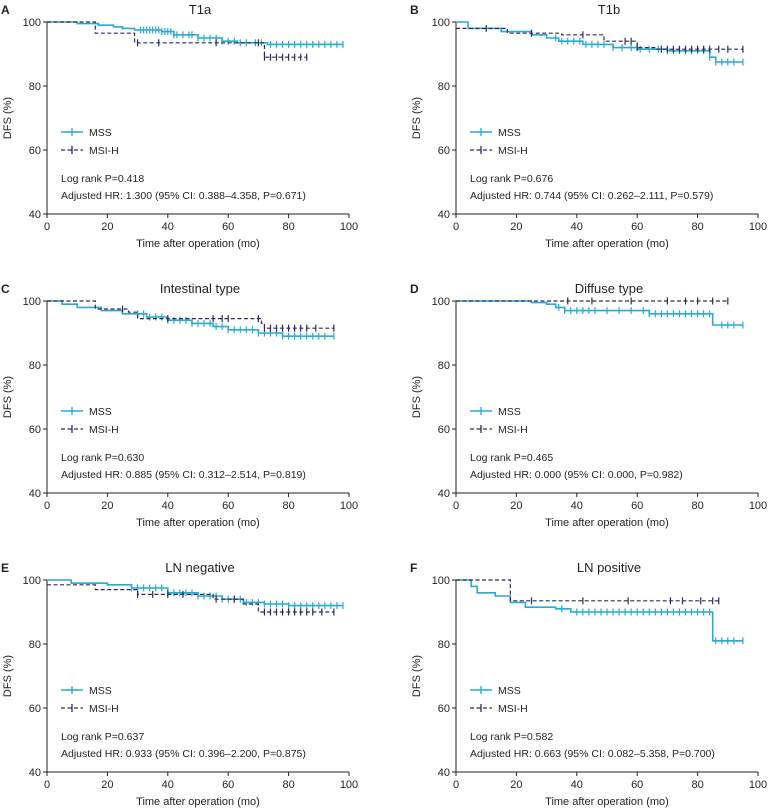 The height and width of the screenshot is (812, 769). What do you see at coordinates (199, 567) in the screenshot?
I see `panel-title: LN negative` at bounding box center [199, 567].